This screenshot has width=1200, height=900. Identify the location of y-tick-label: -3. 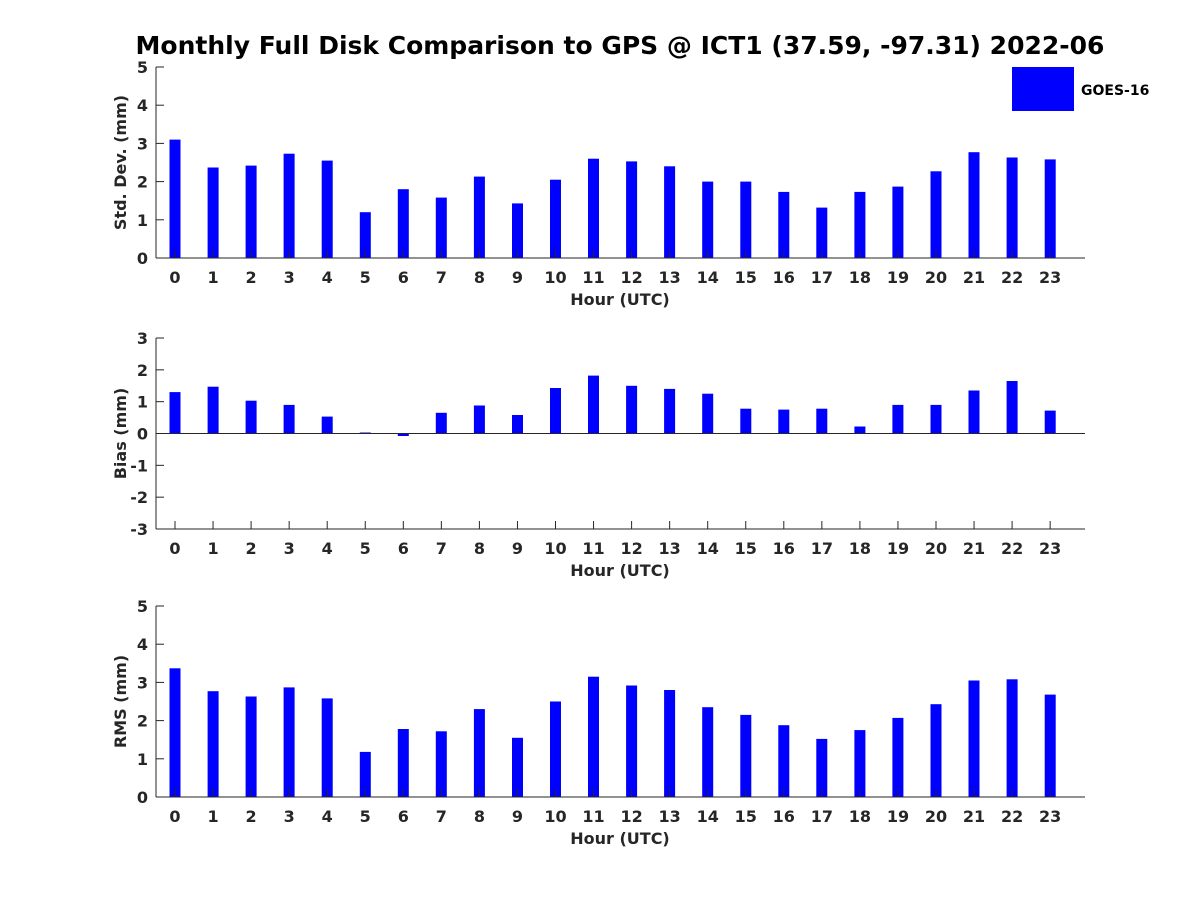
(139, 529).